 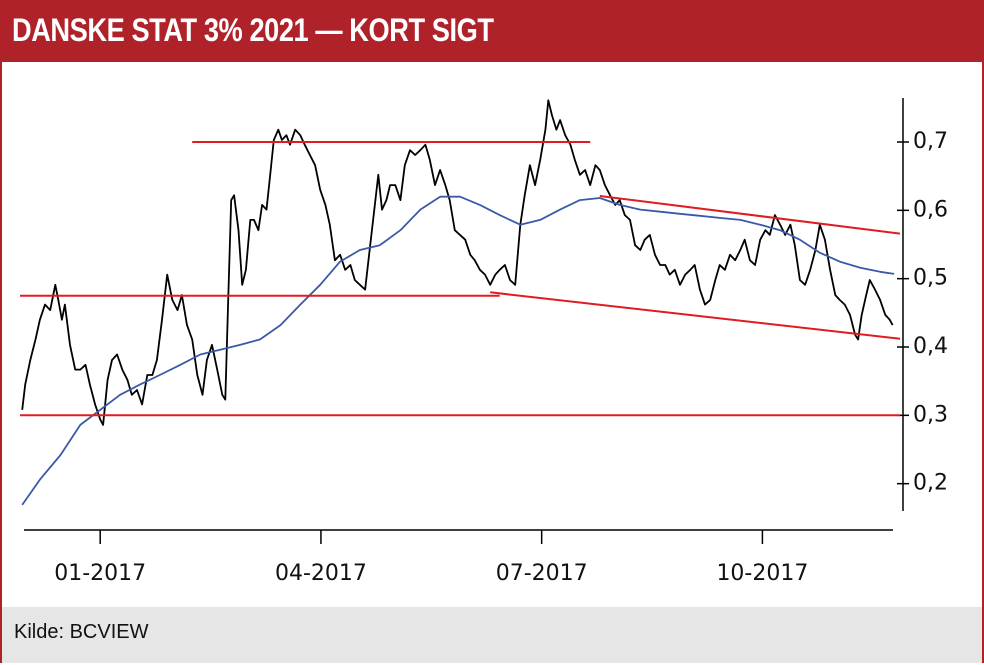 What do you see at coordinates (100, 573) in the screenshot?
I see `x-tick-label: 01-2017` at bounding box center [100, 573].